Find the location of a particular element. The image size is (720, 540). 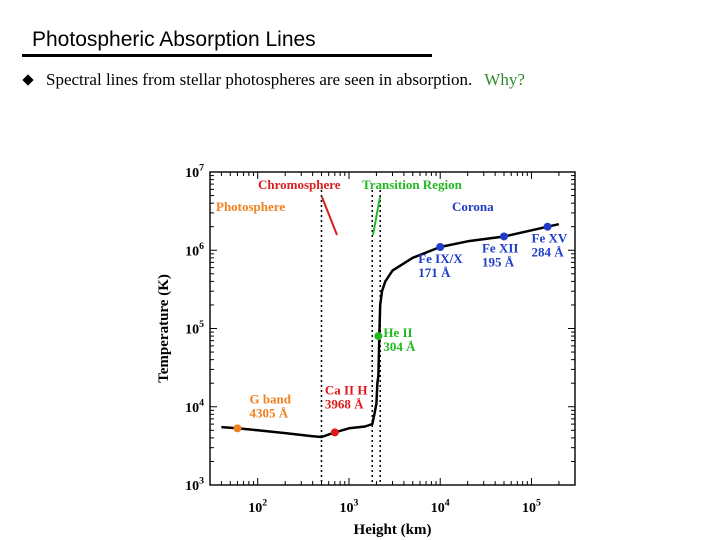

region-label: Transition Region is located at coordinates (412, 184).